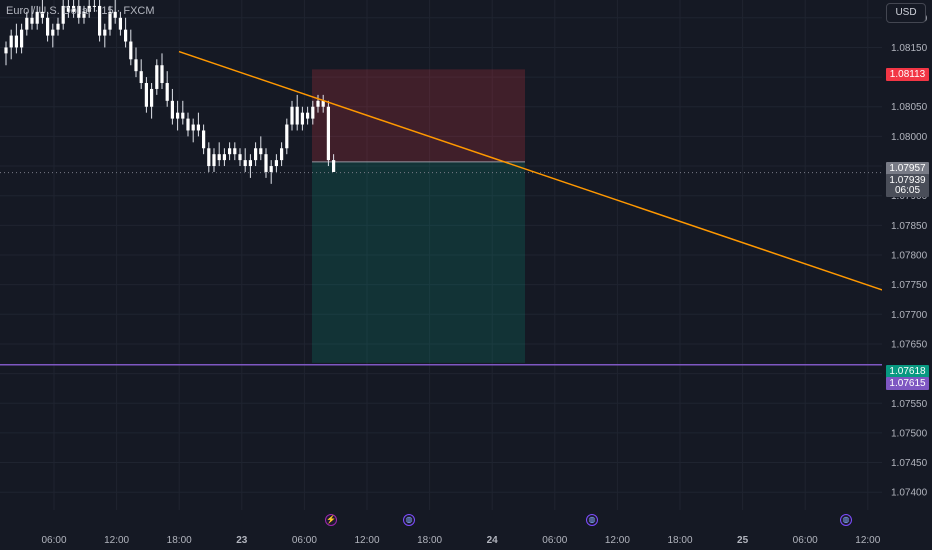 Image resolution: width=932 pixels, height=550 pixels. What do you see at coordinates (907, 74) in the screenshot?
I see `stop-price-tag: 1.08113` at bounding box center [907, 74].